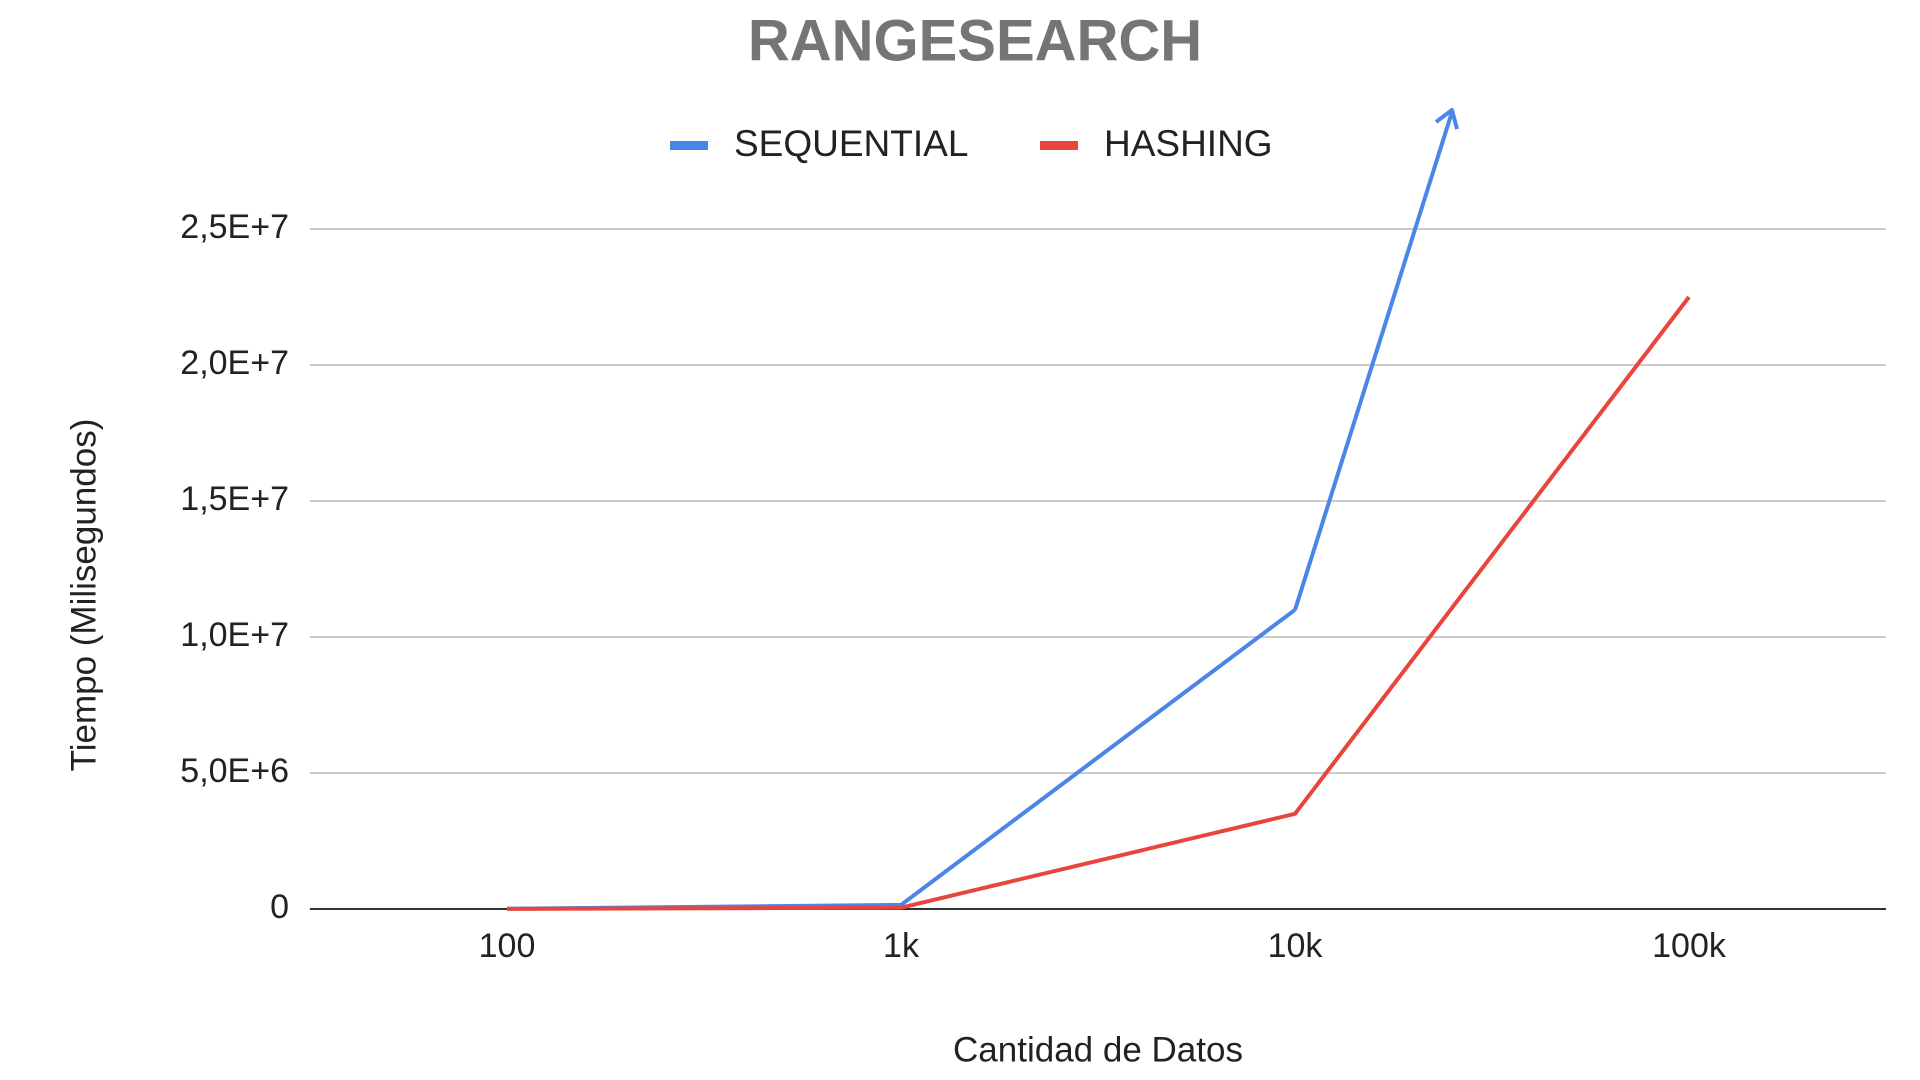  Describe the element at coordinates (234, 363) in the screenshot. I see `y-tick-label: 2,0E+7` at that location.